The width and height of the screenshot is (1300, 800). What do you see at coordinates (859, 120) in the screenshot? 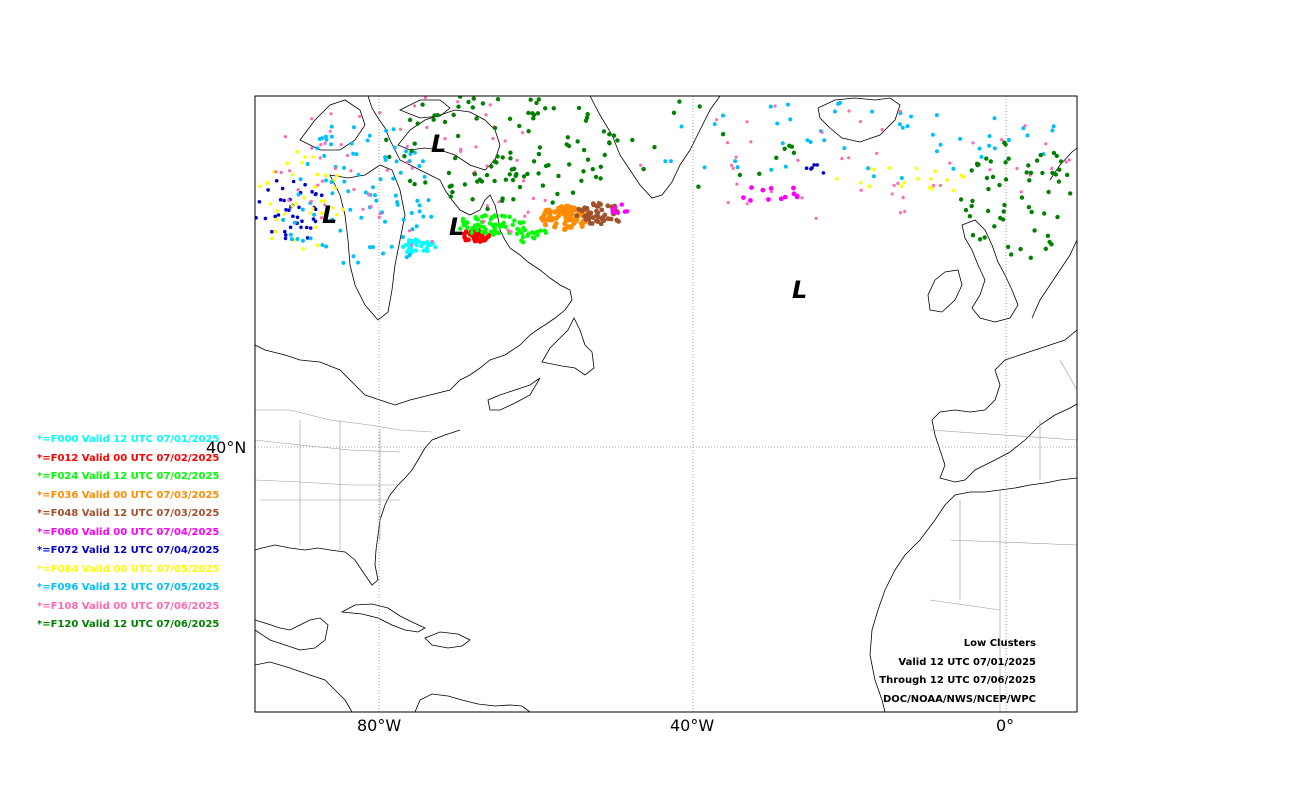
I see `iceland` at bounding box center [859, 120].